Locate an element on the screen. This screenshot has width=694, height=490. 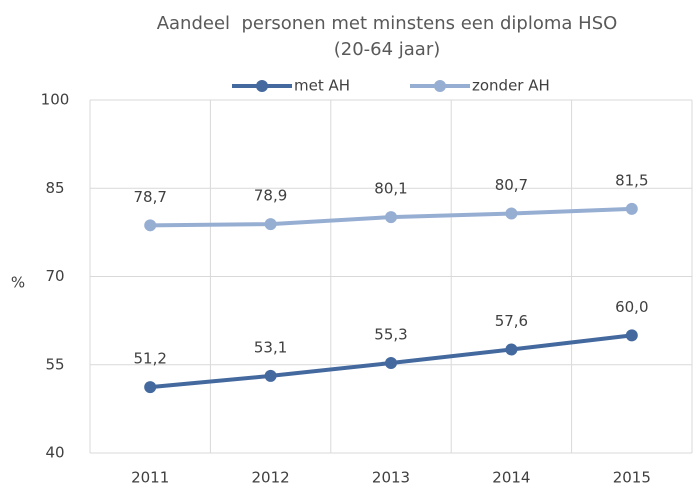
chart-subtitle: (20-64 jaar) is located at coordinates (387, 49).